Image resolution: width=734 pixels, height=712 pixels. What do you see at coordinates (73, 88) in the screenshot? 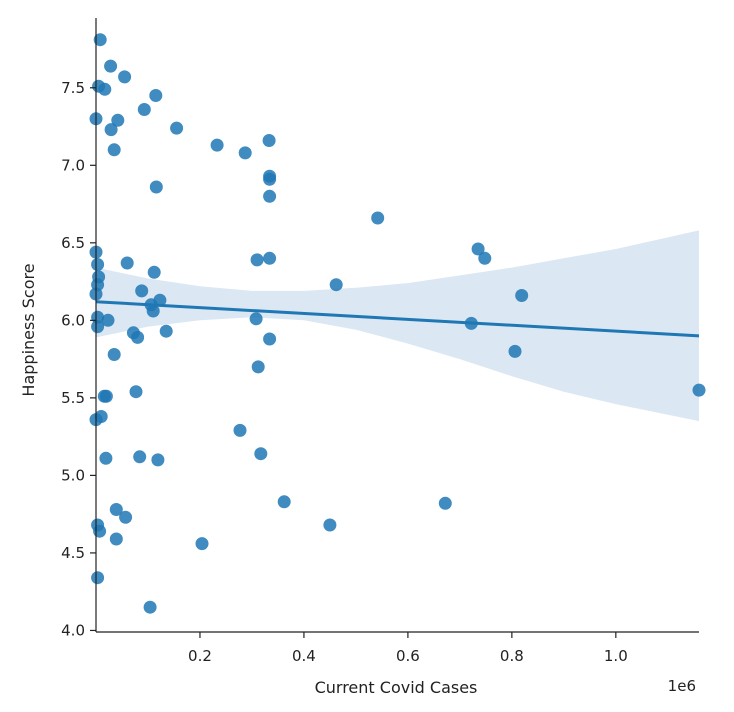
I see `y-tick-label: 7.5` at bounding box center [73, 88].